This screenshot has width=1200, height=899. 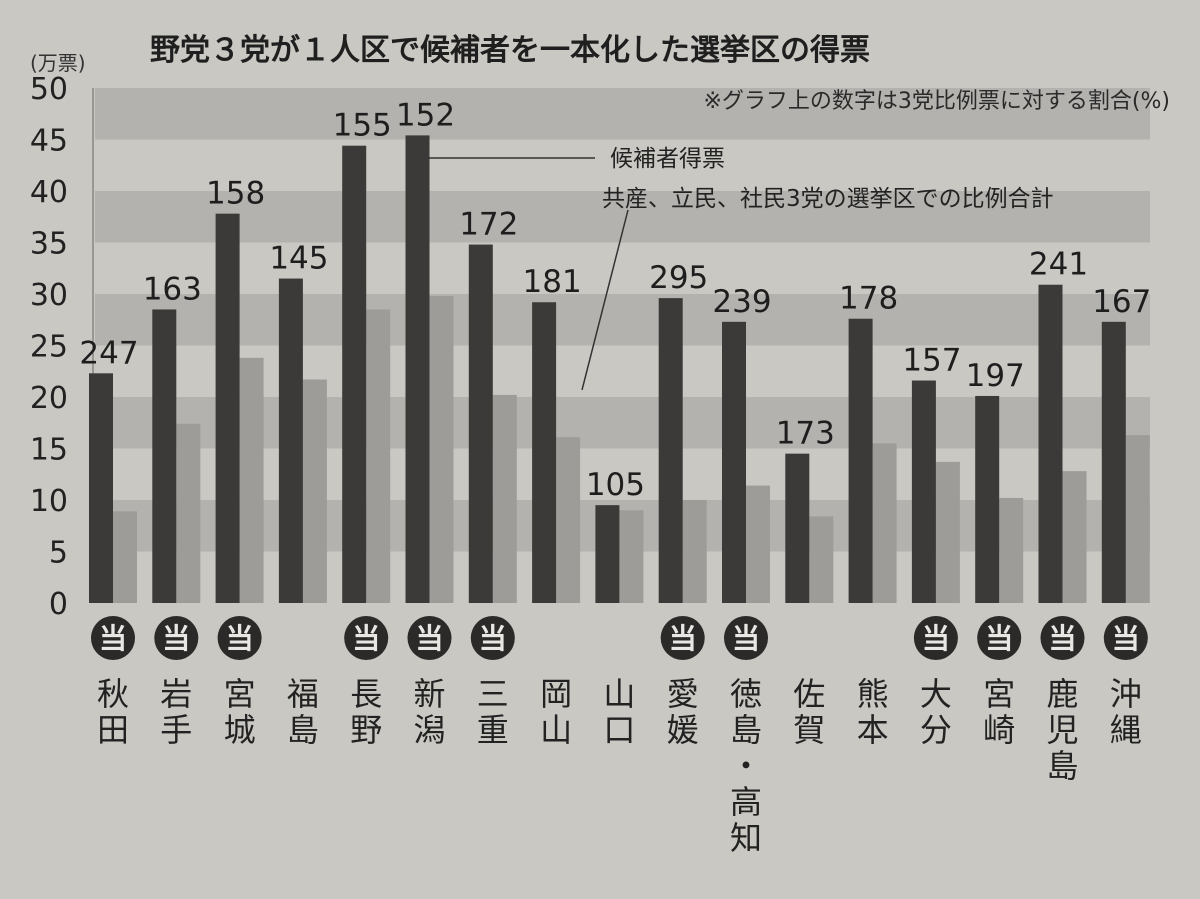 I want to click on chart-note: ※グラフ上の数字は3党比例票に対する割合(%), so click(x=936, y=101).